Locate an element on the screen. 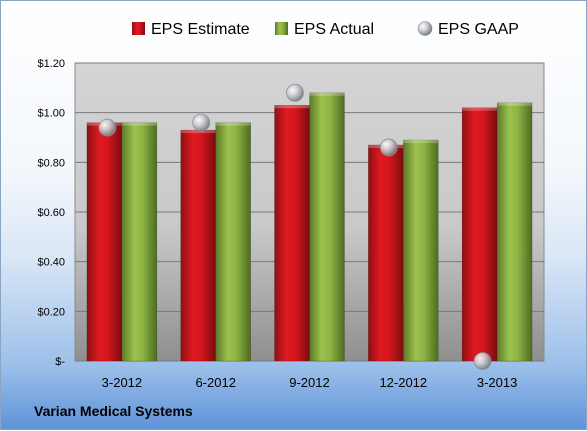 This screenshot has width=587, height=431. x-tick-label: 9-2012 is located at coordinates (309, 382).